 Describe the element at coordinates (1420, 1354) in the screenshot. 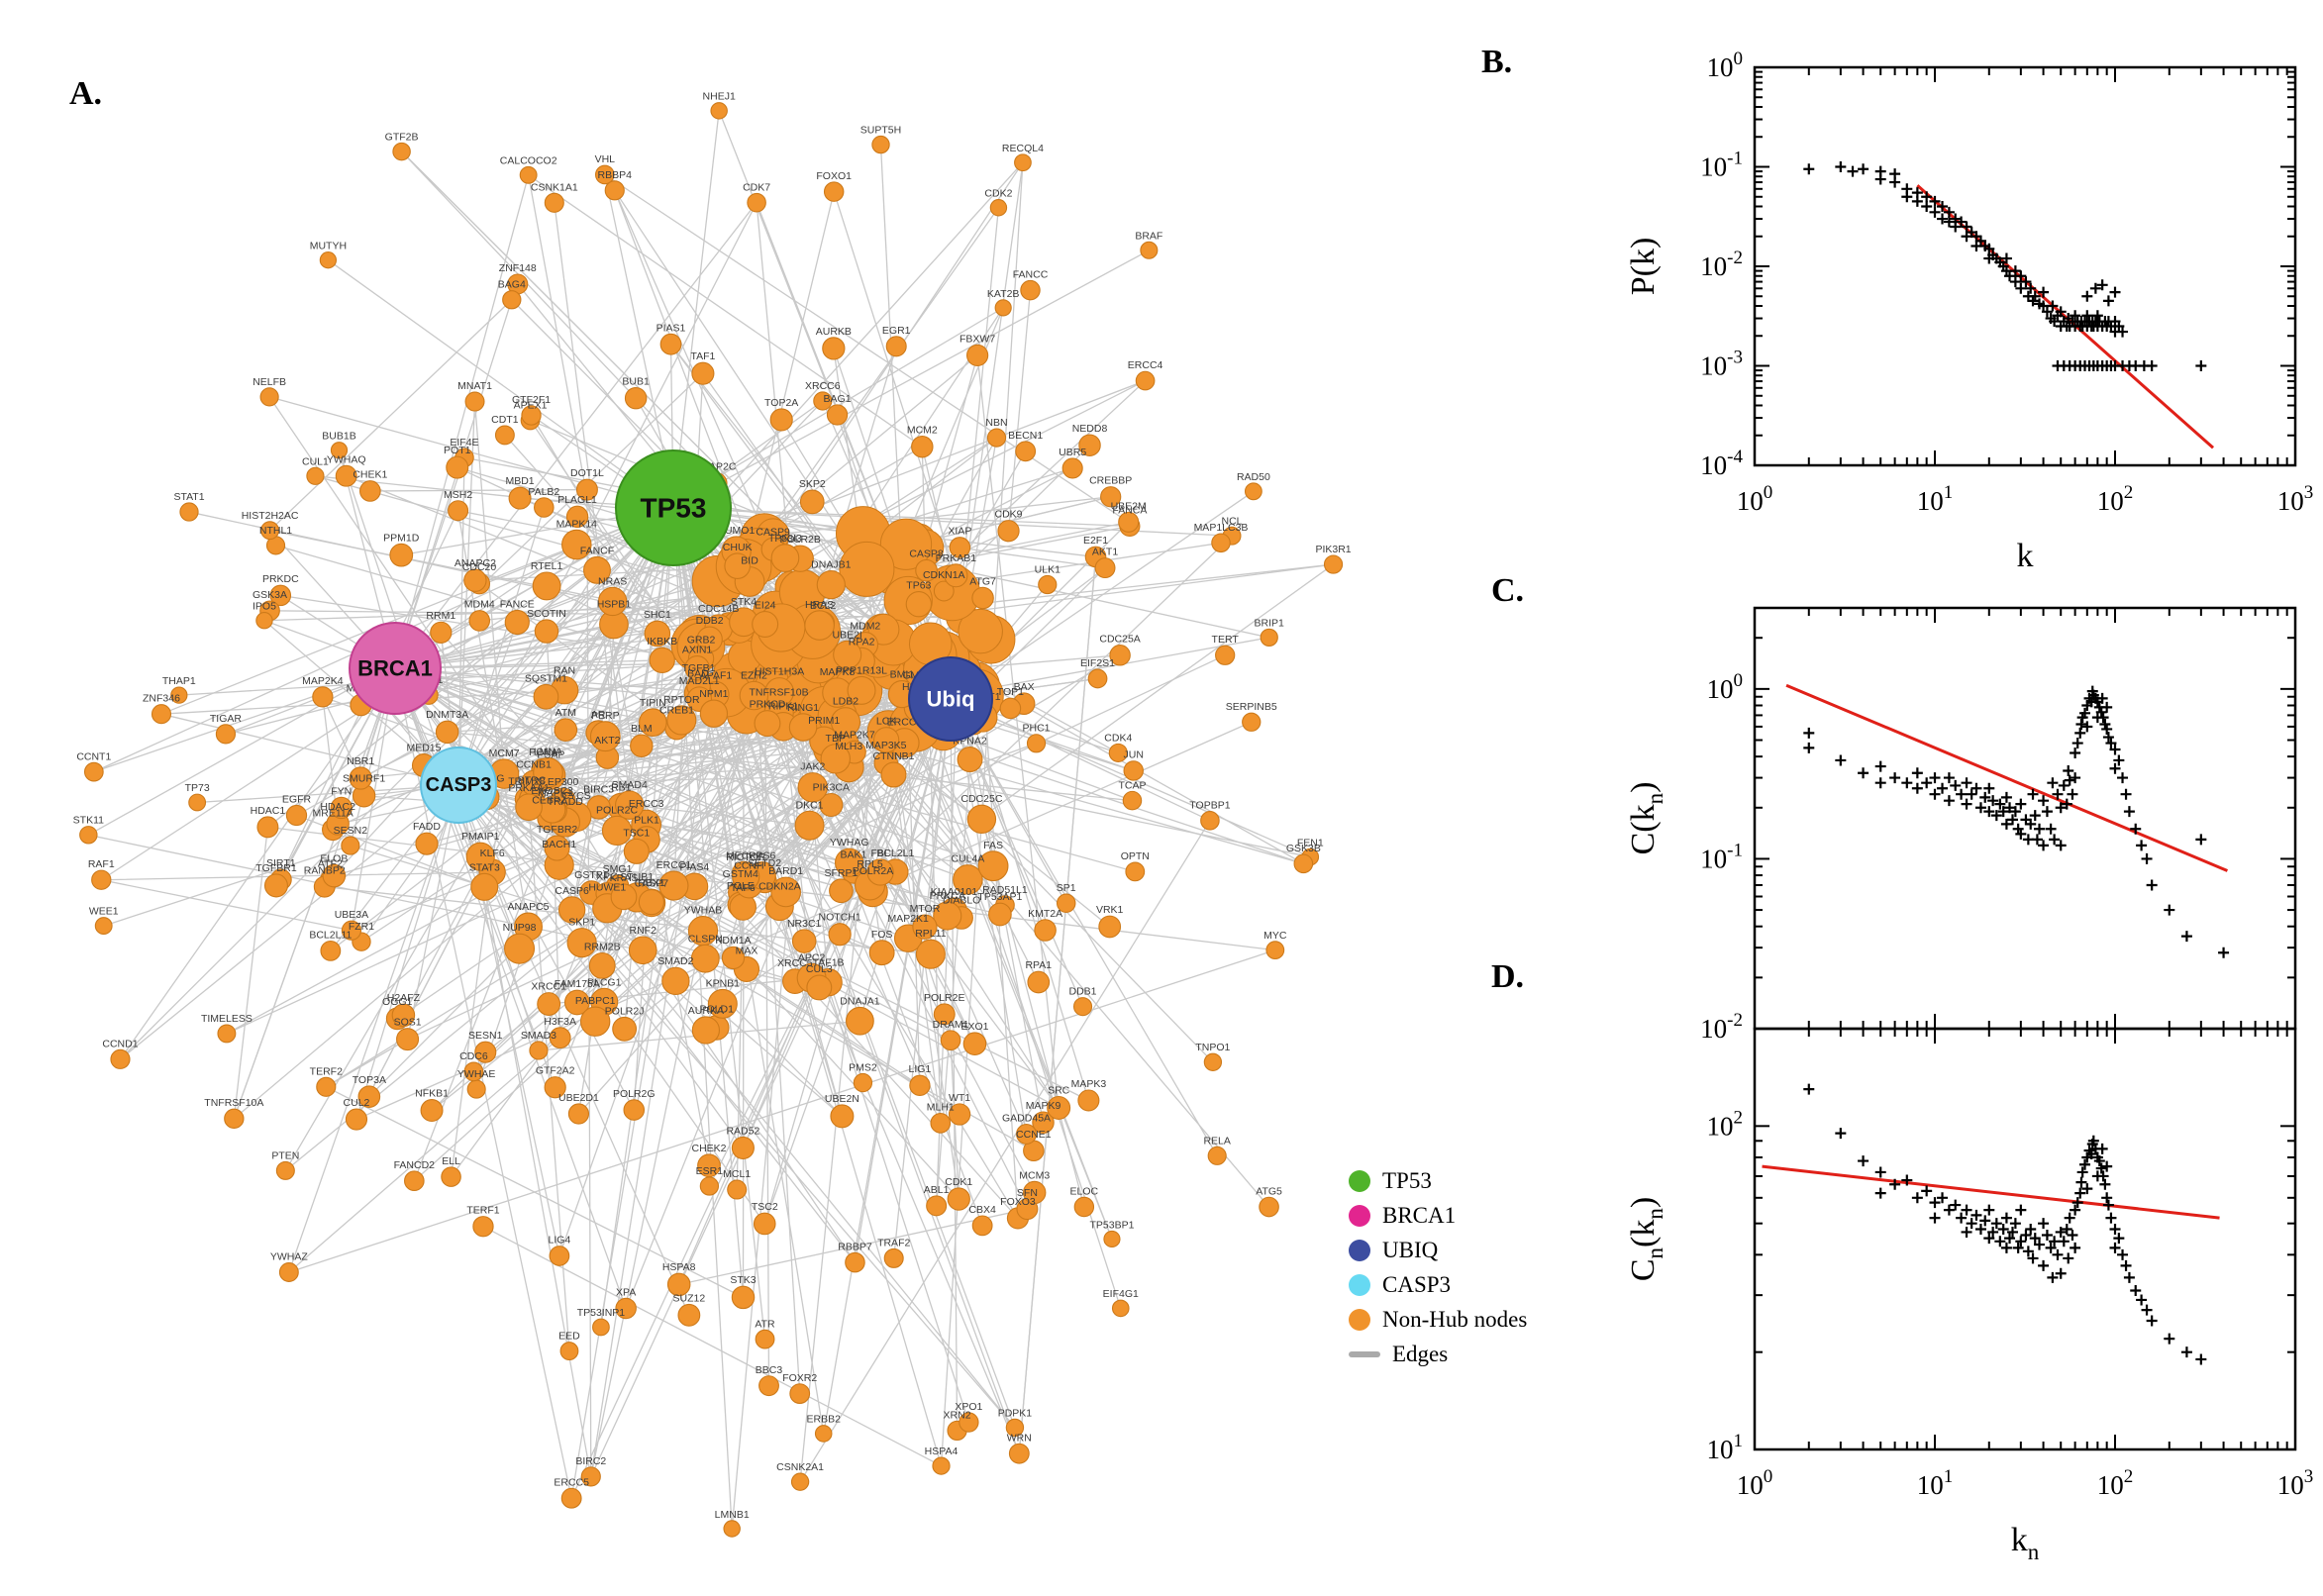

I see `legend-label: Edges` at that location.